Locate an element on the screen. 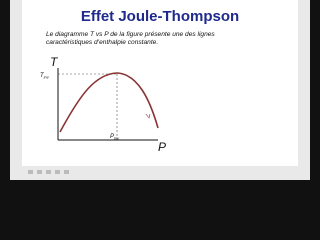 This screenshot has width=320, height=240. isenthalpic-curve is located at coordinates (109, 102).